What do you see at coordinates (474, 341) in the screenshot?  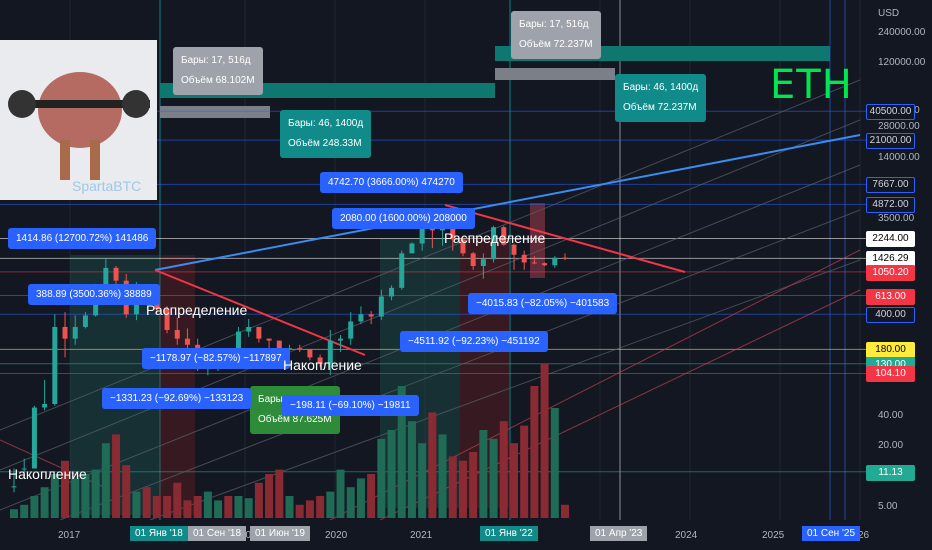 I see `measure-annotation: −4511.92 (−92.23%) −451192` at bounding box center [474, 341].